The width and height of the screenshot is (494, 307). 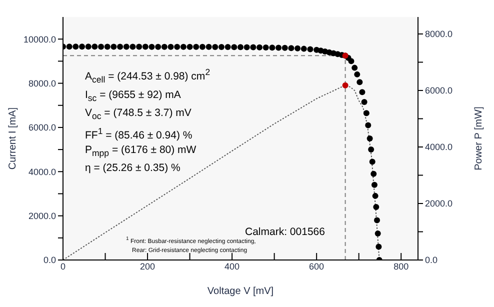 I want to click on y-tick-label: 10000.0, so click(x=39, y=39).